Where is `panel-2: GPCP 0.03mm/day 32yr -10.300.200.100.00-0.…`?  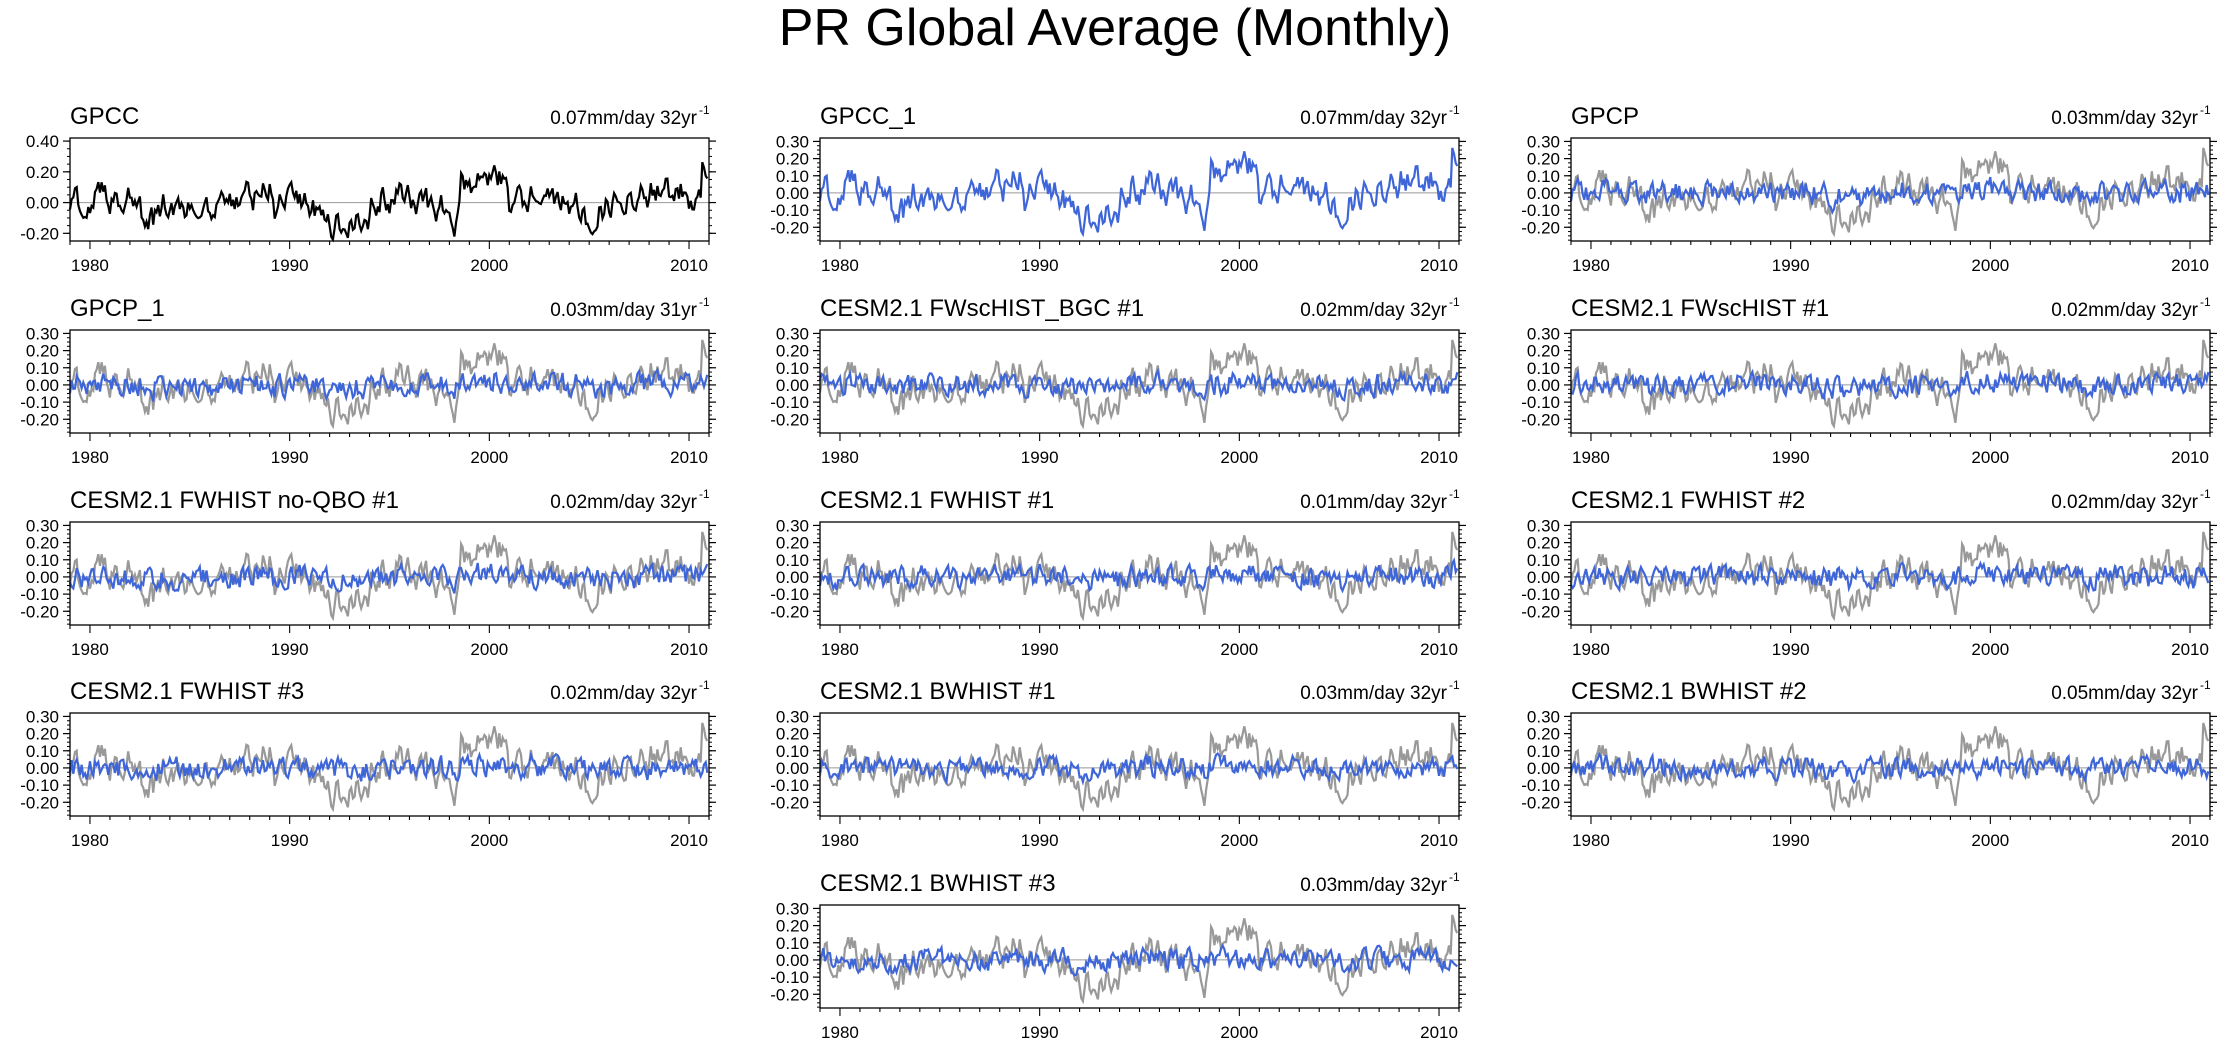
panel-2: GPCP 0.03mm/day 32yr -10.300.200.100.00-0.… is located at coordinates (1869, 189).